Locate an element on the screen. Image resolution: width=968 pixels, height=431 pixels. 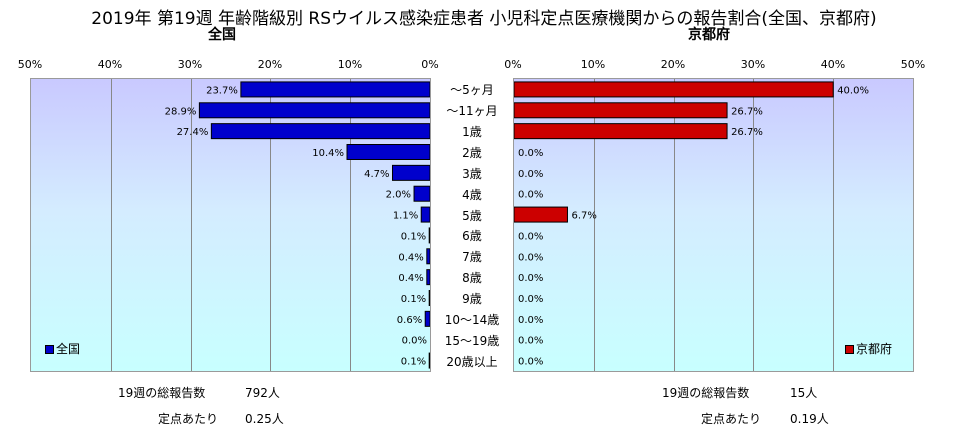
category-label: 3歳 is located at coordinates (472, 173).